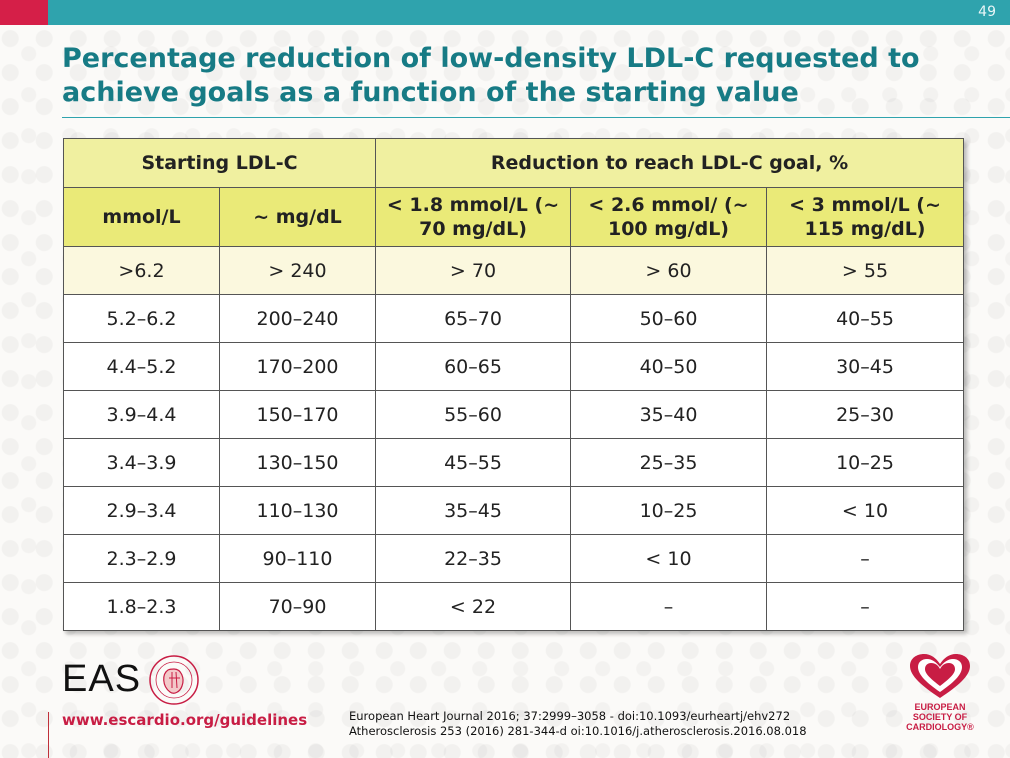 This screenshot has width=1010, height=758. What do you see at coordinates (473, 270) in the screenshot?
I see `table-cell: > 70` at bounding box center [473, 270].